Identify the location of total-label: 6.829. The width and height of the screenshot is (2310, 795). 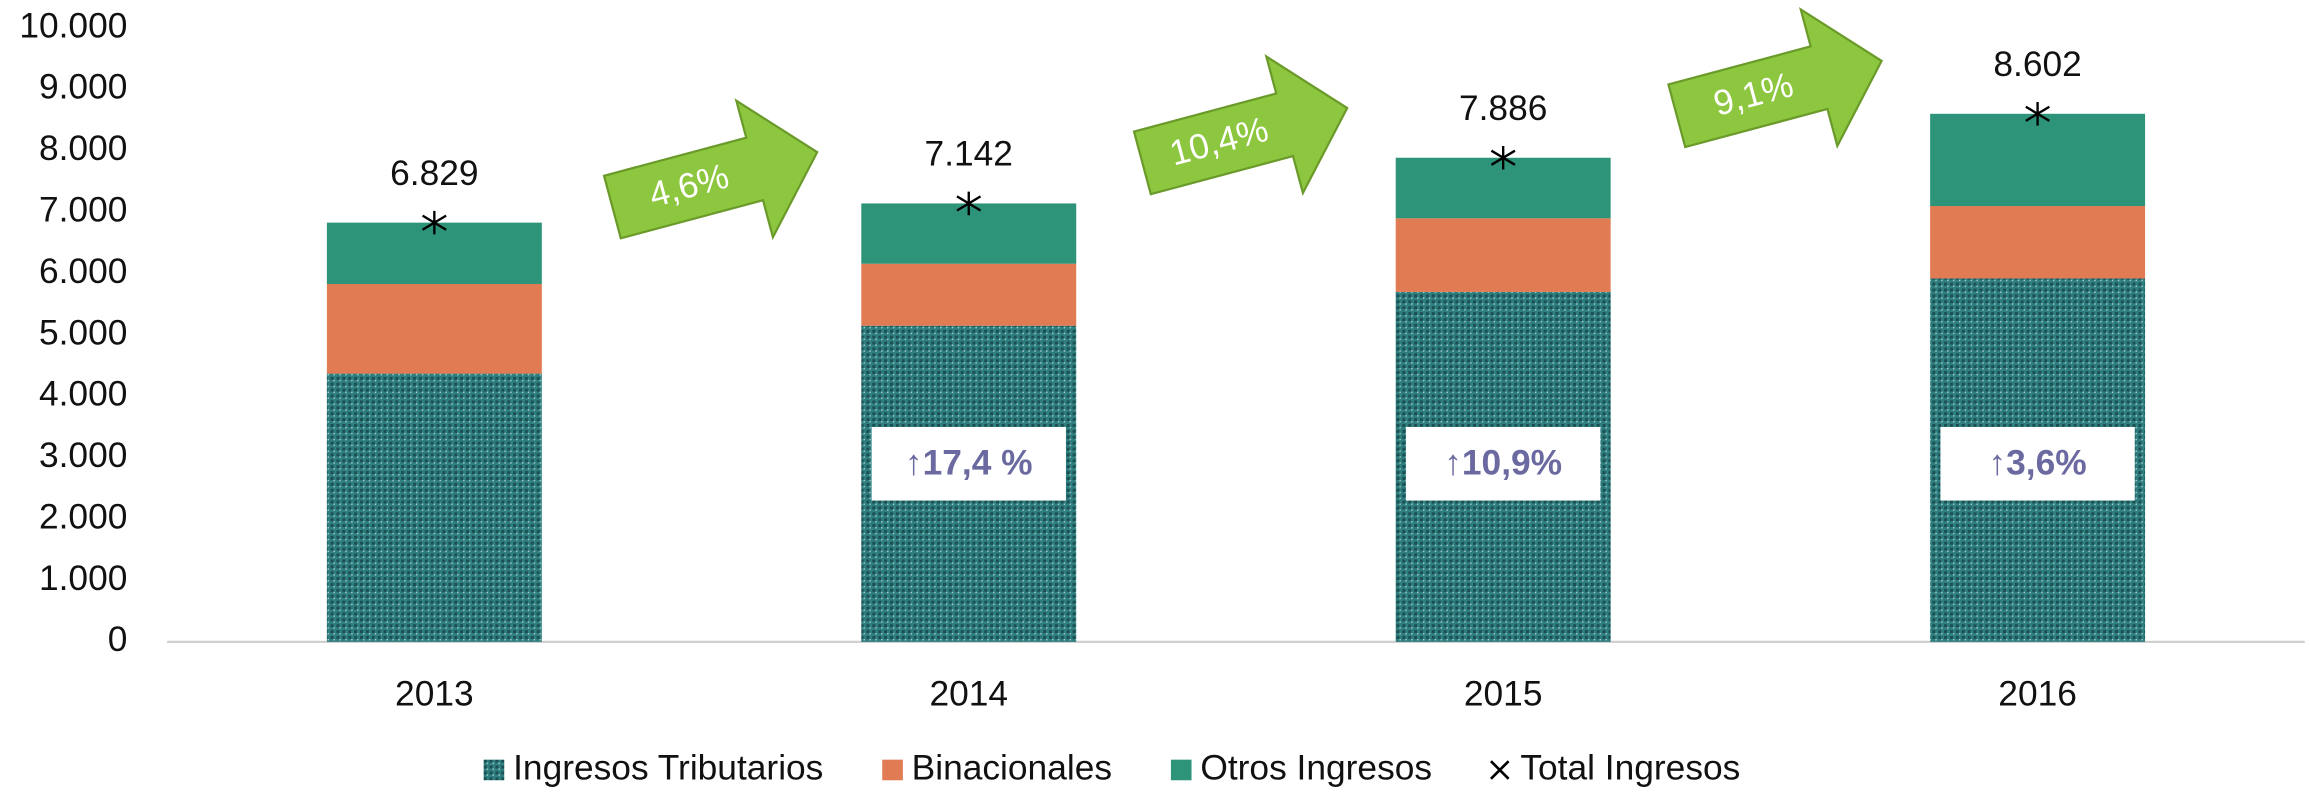
(434, 173).